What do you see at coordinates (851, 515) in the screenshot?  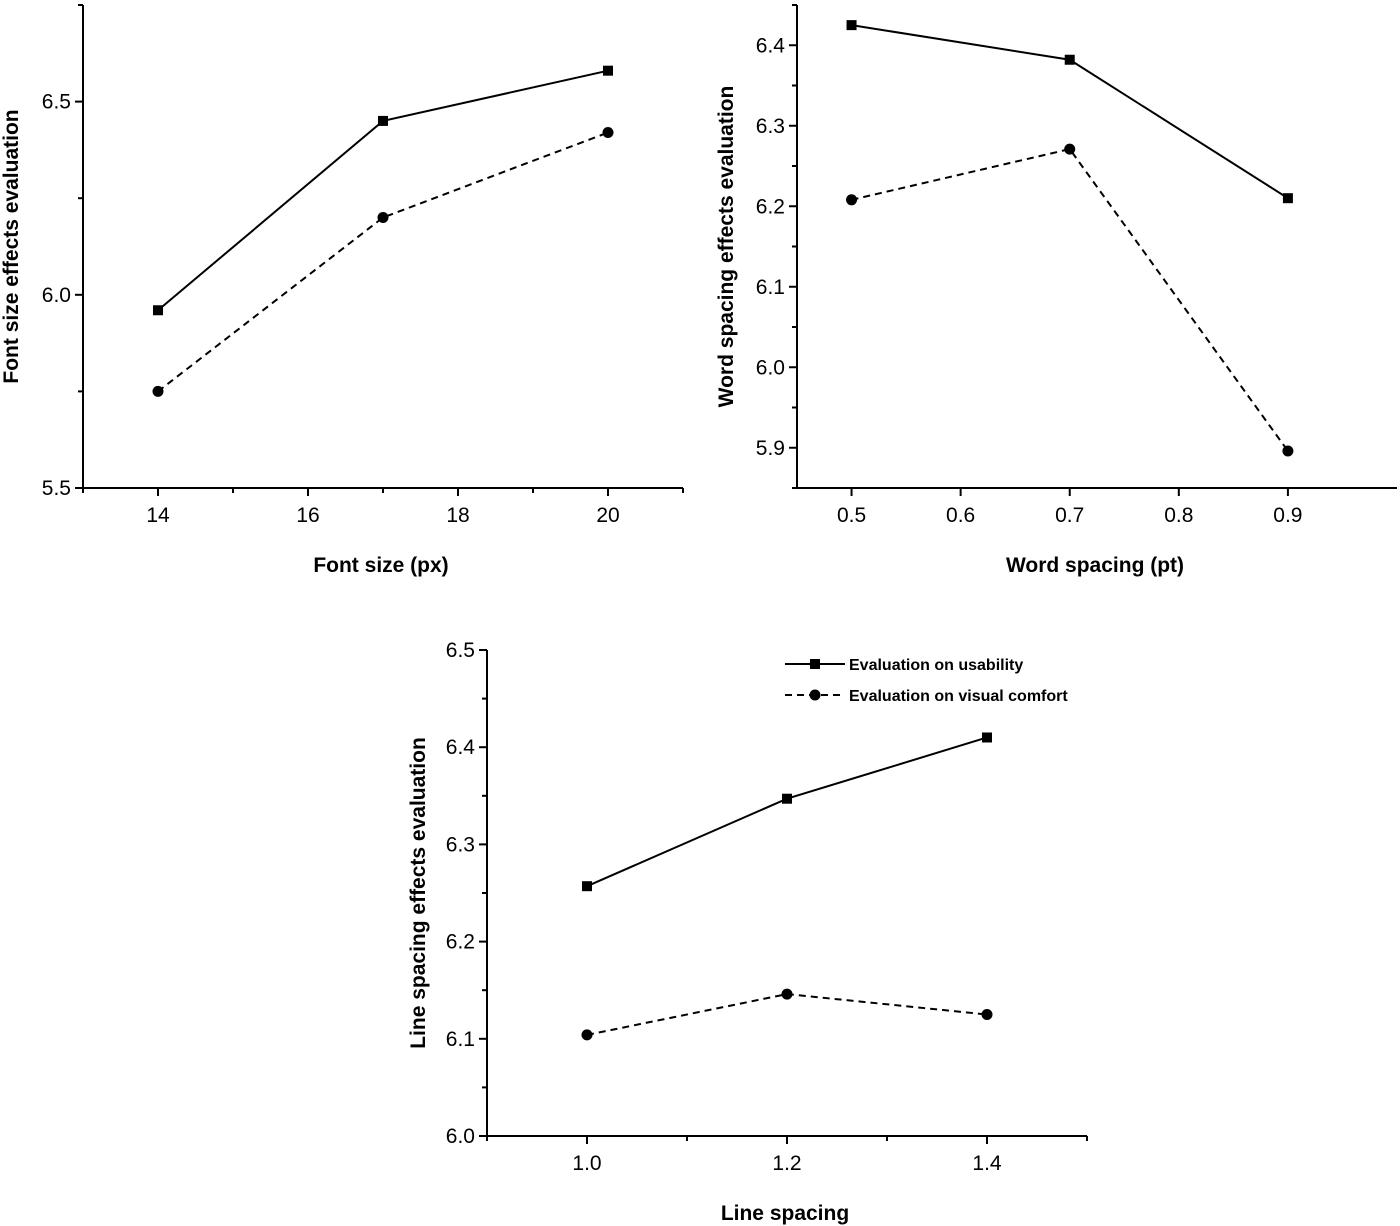 I see `x-tick-label: 0.5` at bounding box center [851, 515].